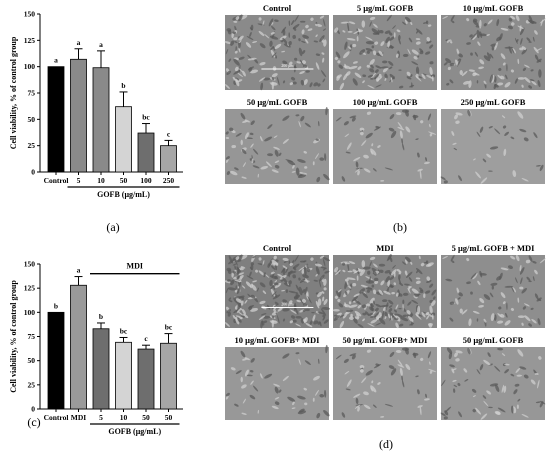  Describe the element at coordinates (34, 422) in the screenshot. I see `panel-label-c: (c)` at that location.